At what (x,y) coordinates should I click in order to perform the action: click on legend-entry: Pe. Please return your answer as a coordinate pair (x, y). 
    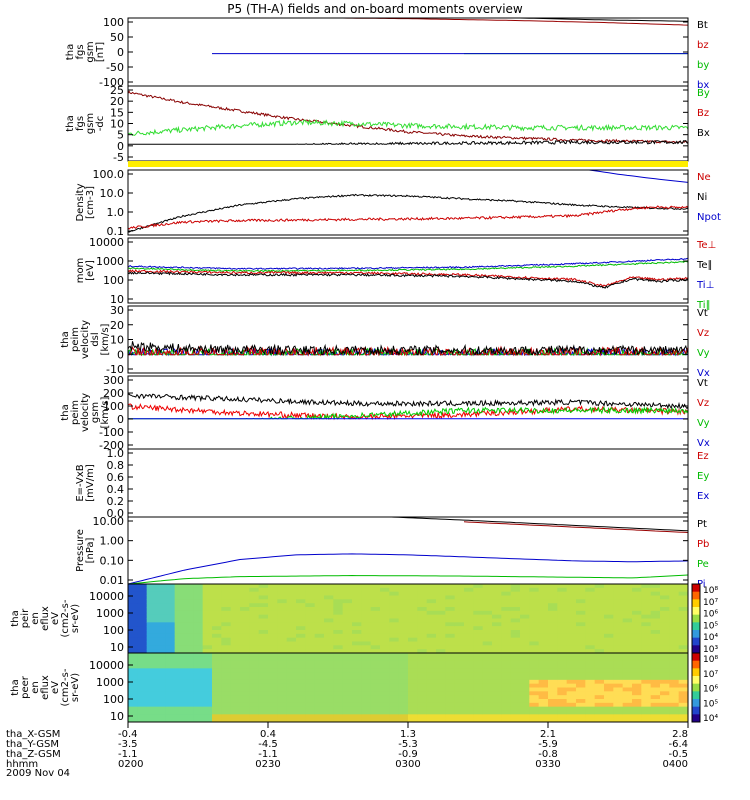
    Looking at the image, I should click on (703, 564).